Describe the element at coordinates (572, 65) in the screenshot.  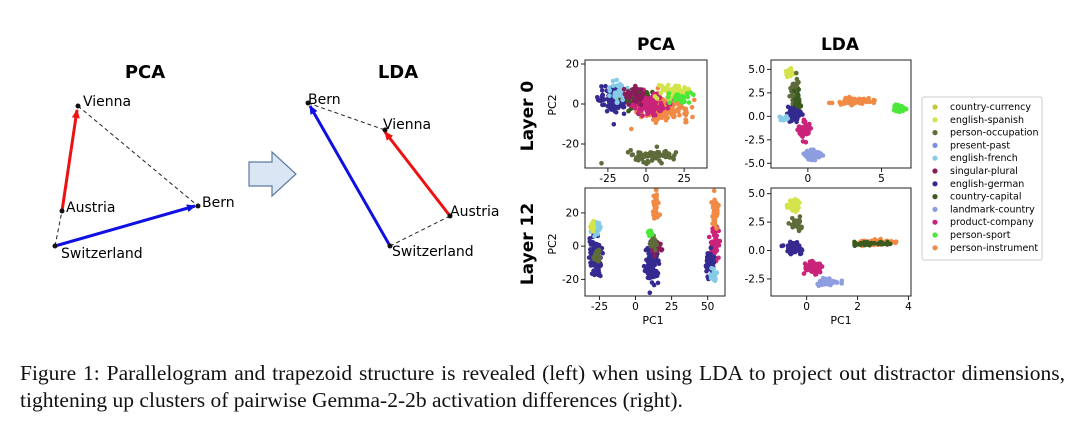
I see `y-tick-label: 20` at that location.